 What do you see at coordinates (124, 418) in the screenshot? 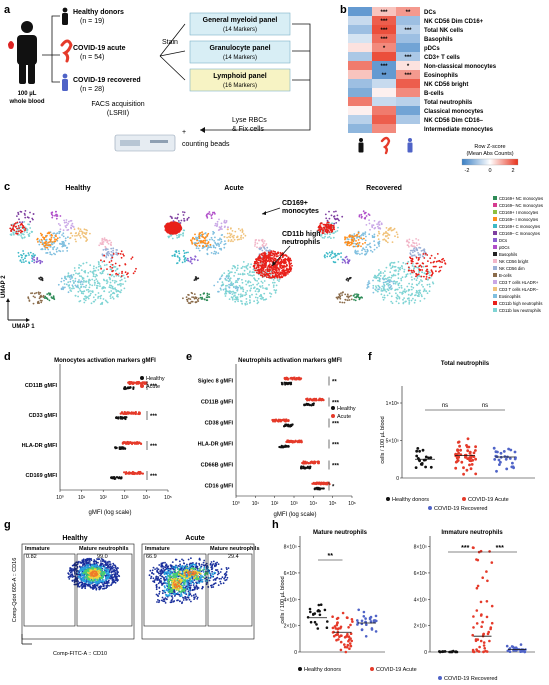
I see `healthy-dot` at bounding box center [124, 418].